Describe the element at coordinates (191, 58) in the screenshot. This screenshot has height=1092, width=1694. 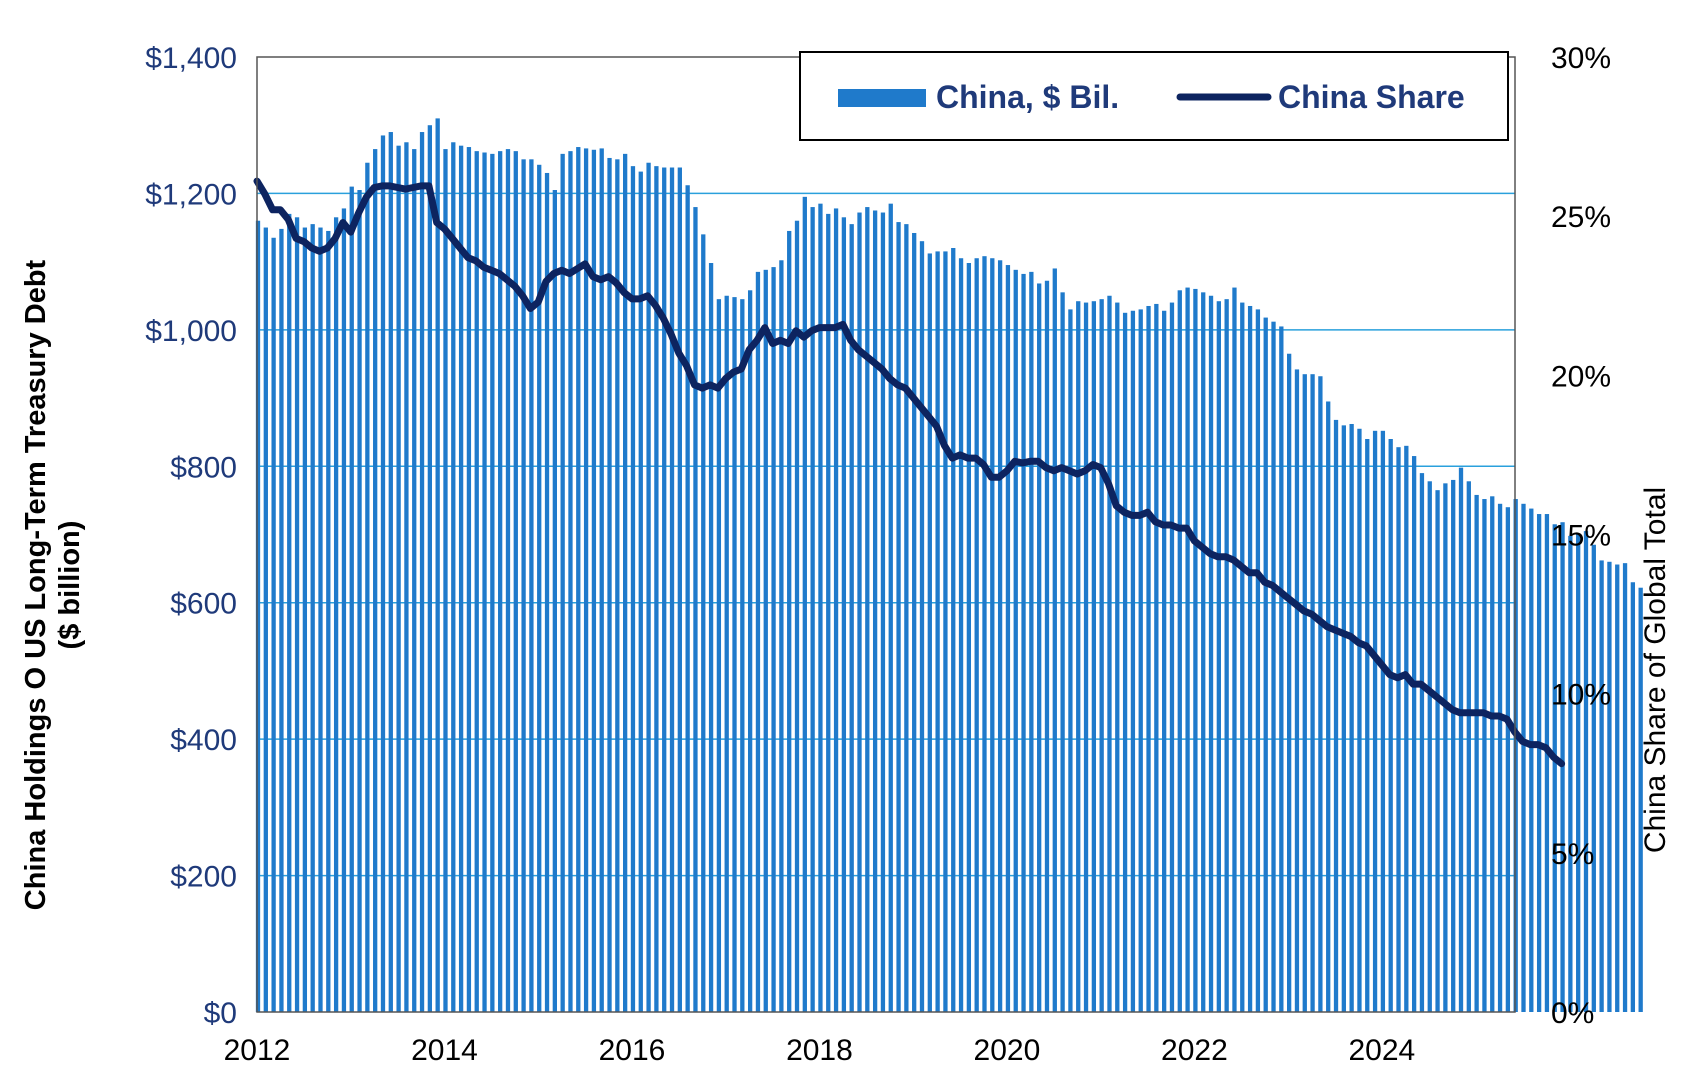
I see `left-tick-label: $1,400` at that location.